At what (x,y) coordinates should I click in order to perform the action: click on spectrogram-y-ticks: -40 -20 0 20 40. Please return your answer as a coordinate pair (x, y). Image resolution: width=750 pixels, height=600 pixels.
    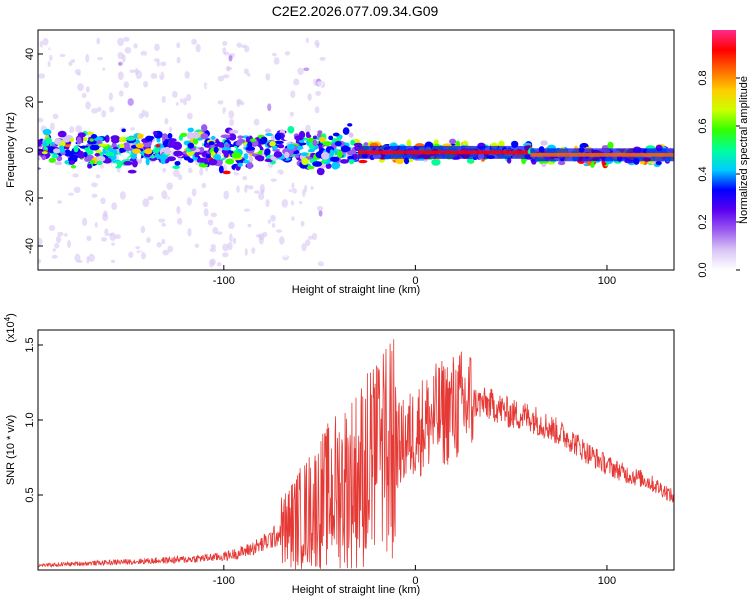
    Looking at the image, I should click on (33, 151).